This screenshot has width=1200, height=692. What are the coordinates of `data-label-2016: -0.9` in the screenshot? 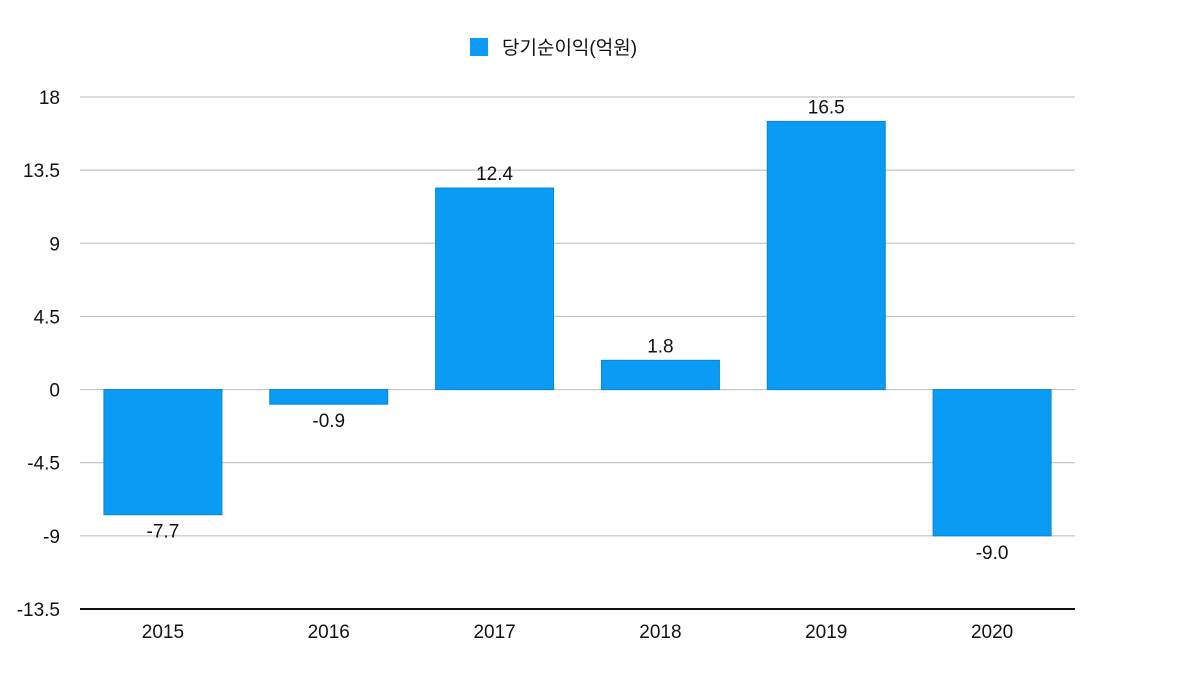 It's located at (328, 421).